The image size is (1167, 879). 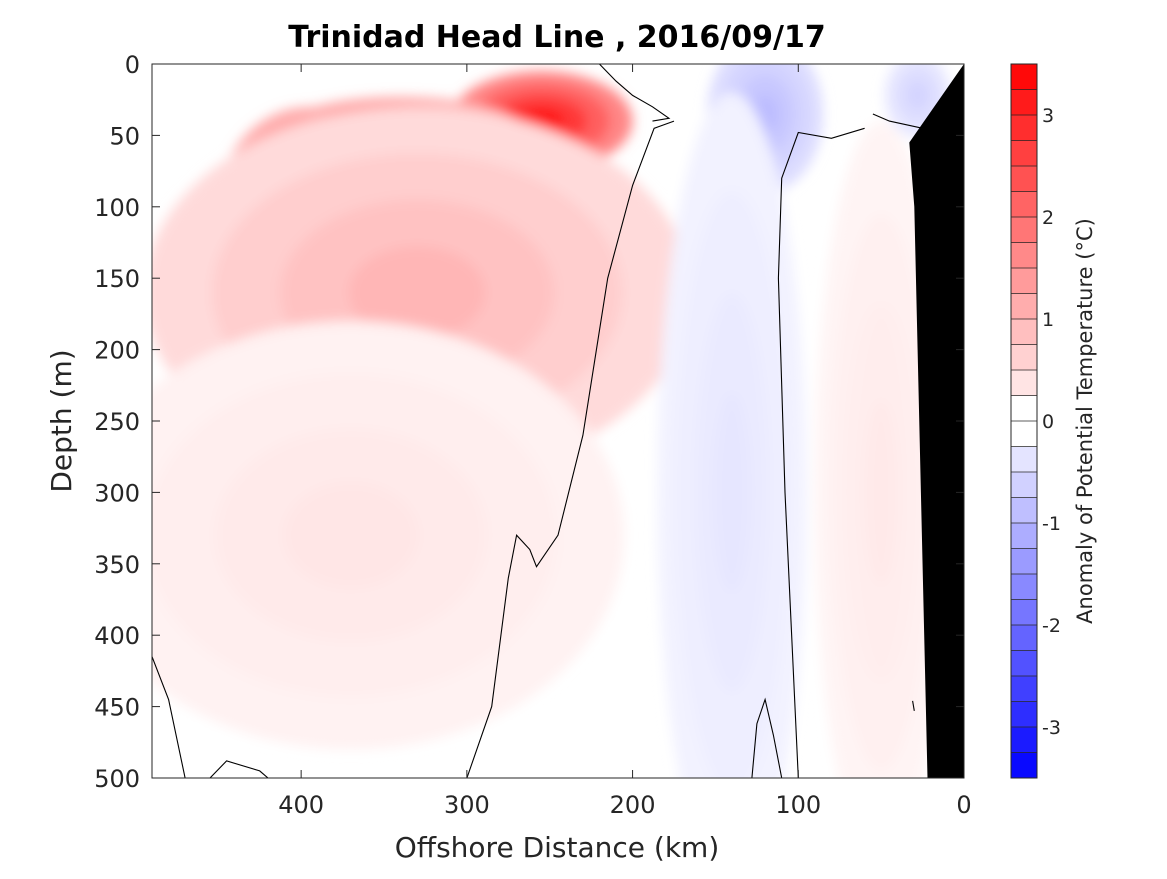 I want to click on x-tick-label: 300, so click(x=467, y=805).